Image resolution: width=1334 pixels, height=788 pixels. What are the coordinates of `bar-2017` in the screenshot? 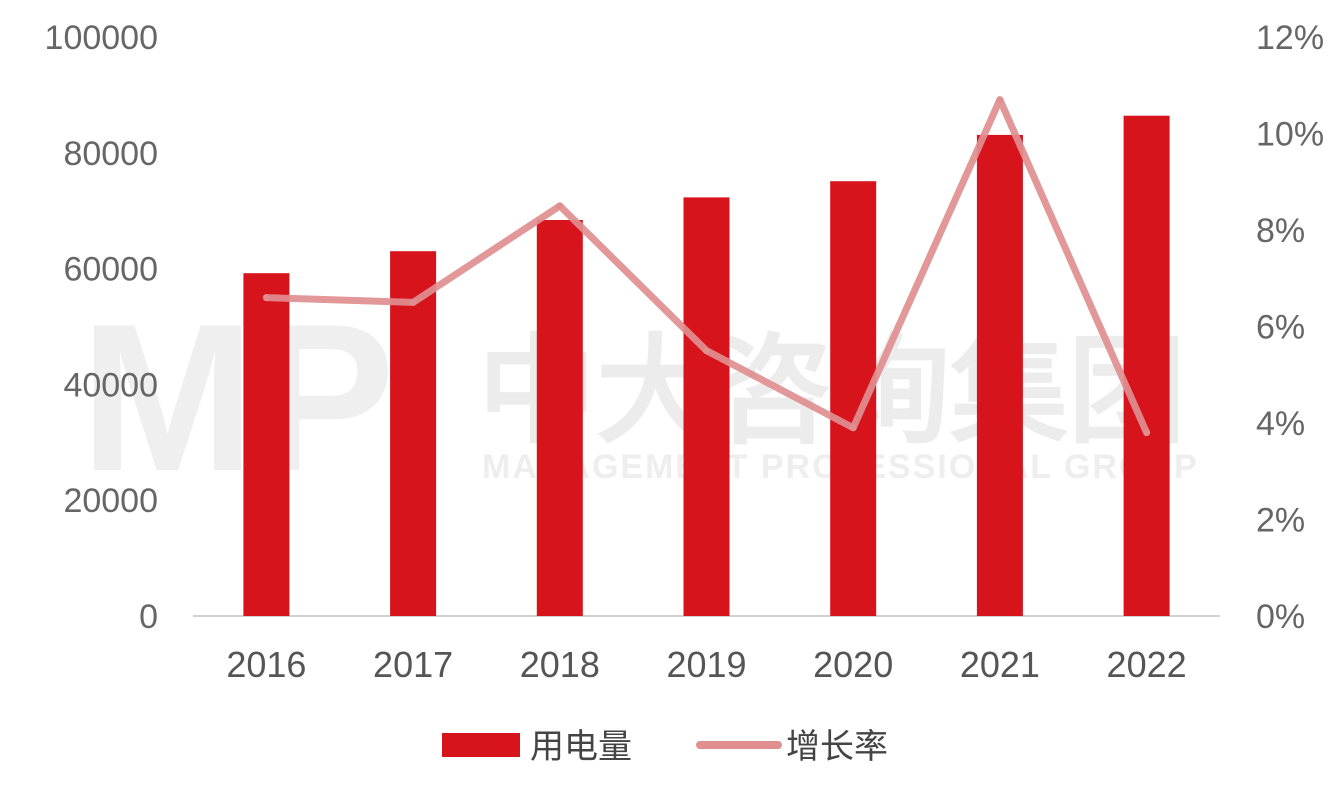 It's located at (413, 433).